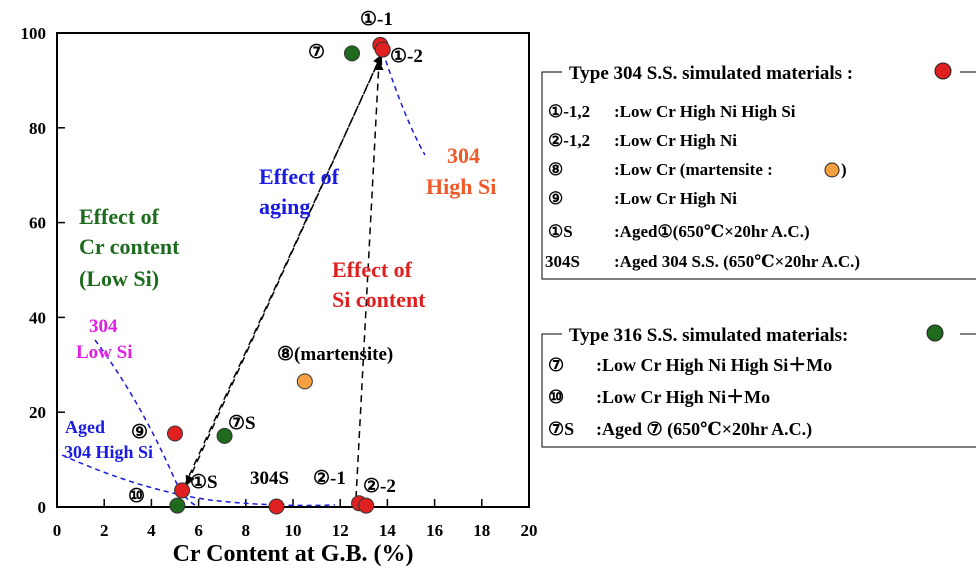  Describe the element at coordinates (832, 170) in the screenshot. I see `legend-304-martensite-marker` at that location.